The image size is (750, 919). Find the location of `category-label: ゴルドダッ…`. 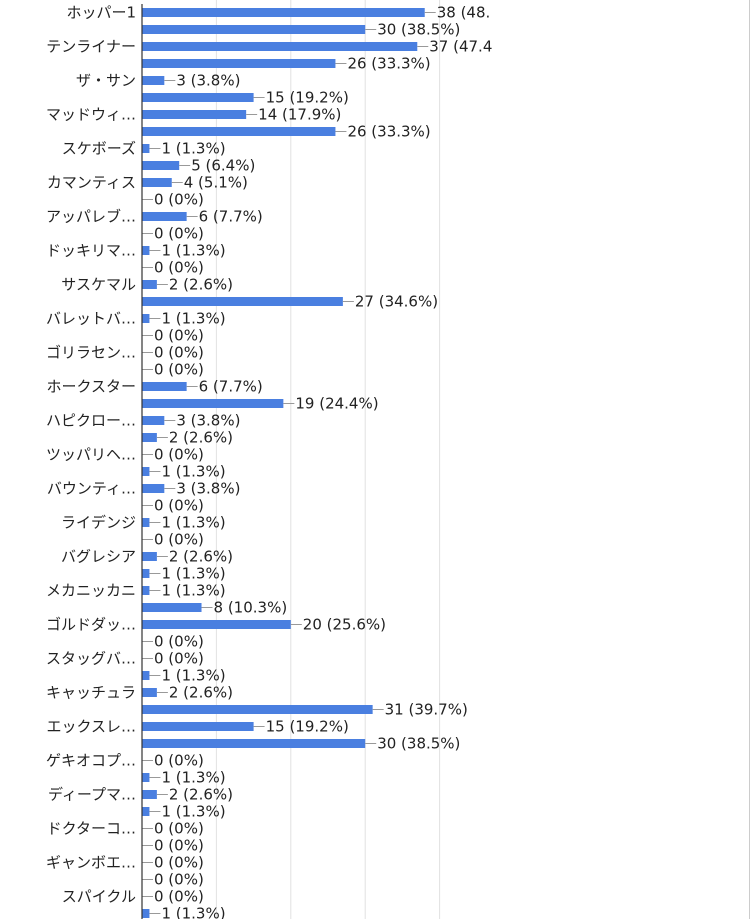

category-label: ゴルドダッ… is located at coordinates (91, 625).